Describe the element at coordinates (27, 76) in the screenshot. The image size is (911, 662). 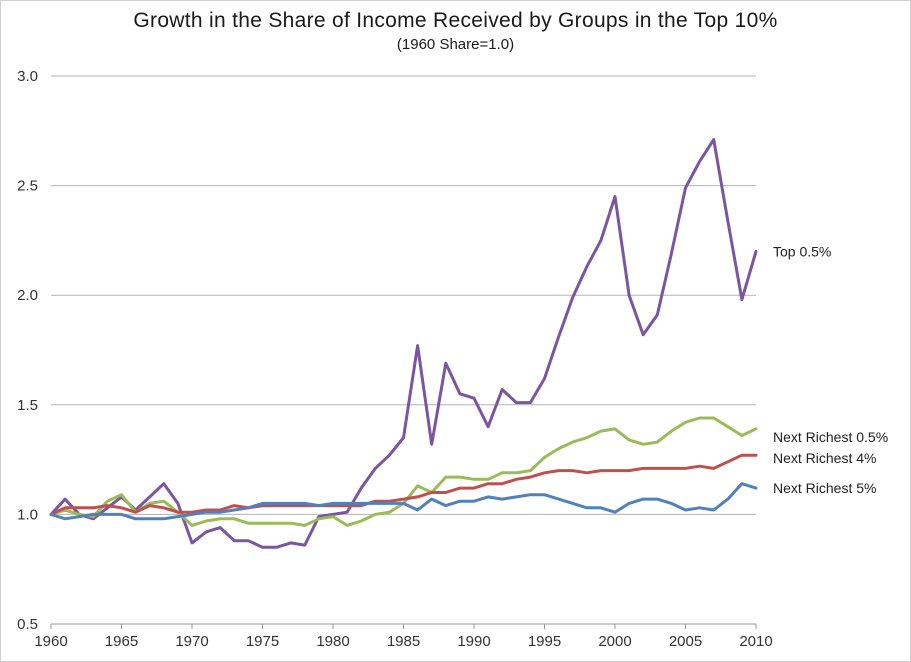
I see `y-tick-label: 3.0` at that location.